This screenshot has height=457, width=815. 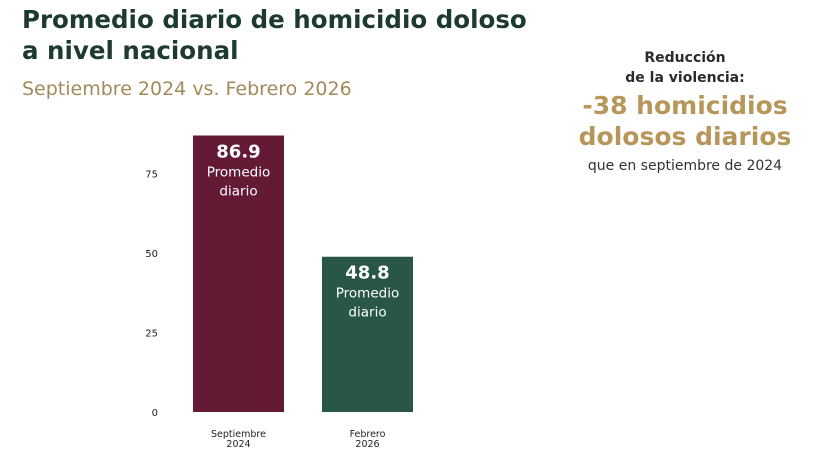 What do you see at coordinates (685, 166) in the screenshot?
I see `callout-note: que en septiembre de 2024` at bounding box center [685, 166].